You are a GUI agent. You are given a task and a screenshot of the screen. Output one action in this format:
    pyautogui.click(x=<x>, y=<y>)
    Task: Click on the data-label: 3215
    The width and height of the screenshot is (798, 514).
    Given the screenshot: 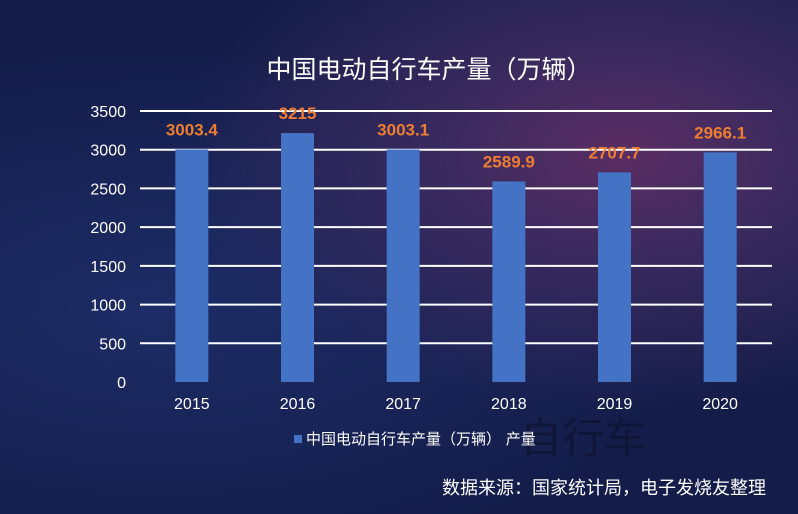 What is the action you would take?
    pyautogui.click(x=298, y=113)
    